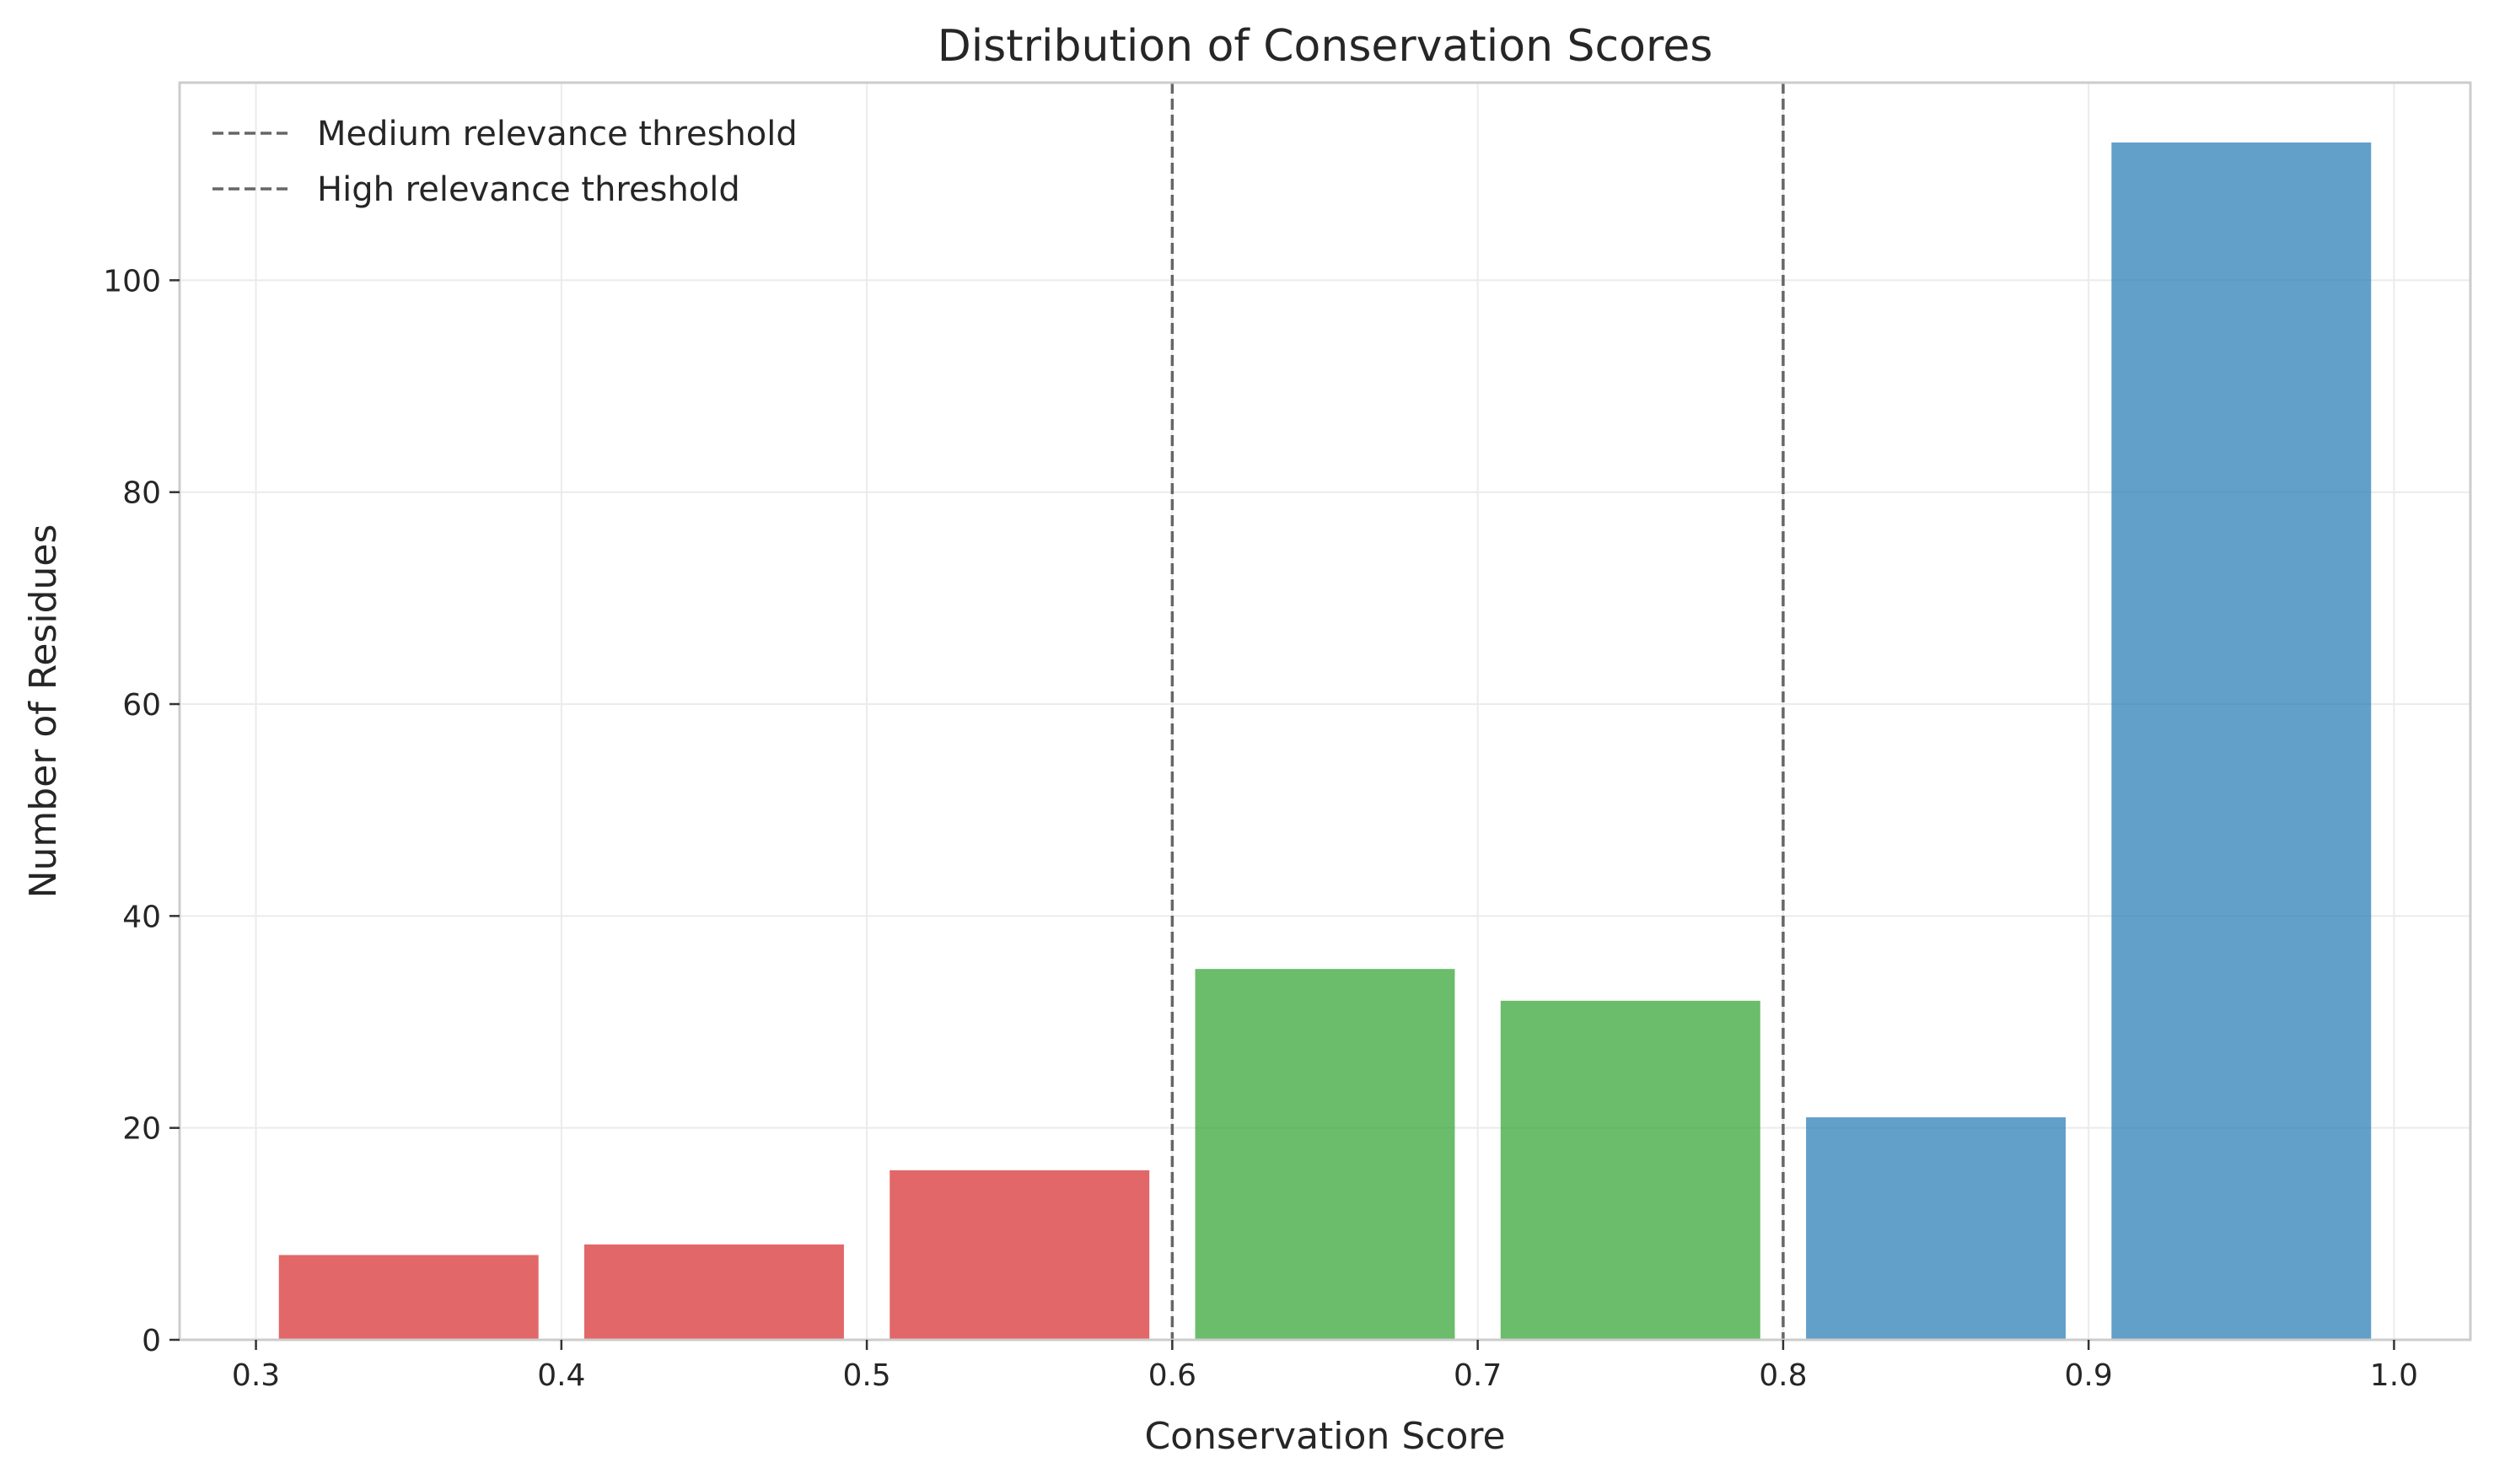  I want to click on x-tick-label: 0.8, so click(1783, 1375).